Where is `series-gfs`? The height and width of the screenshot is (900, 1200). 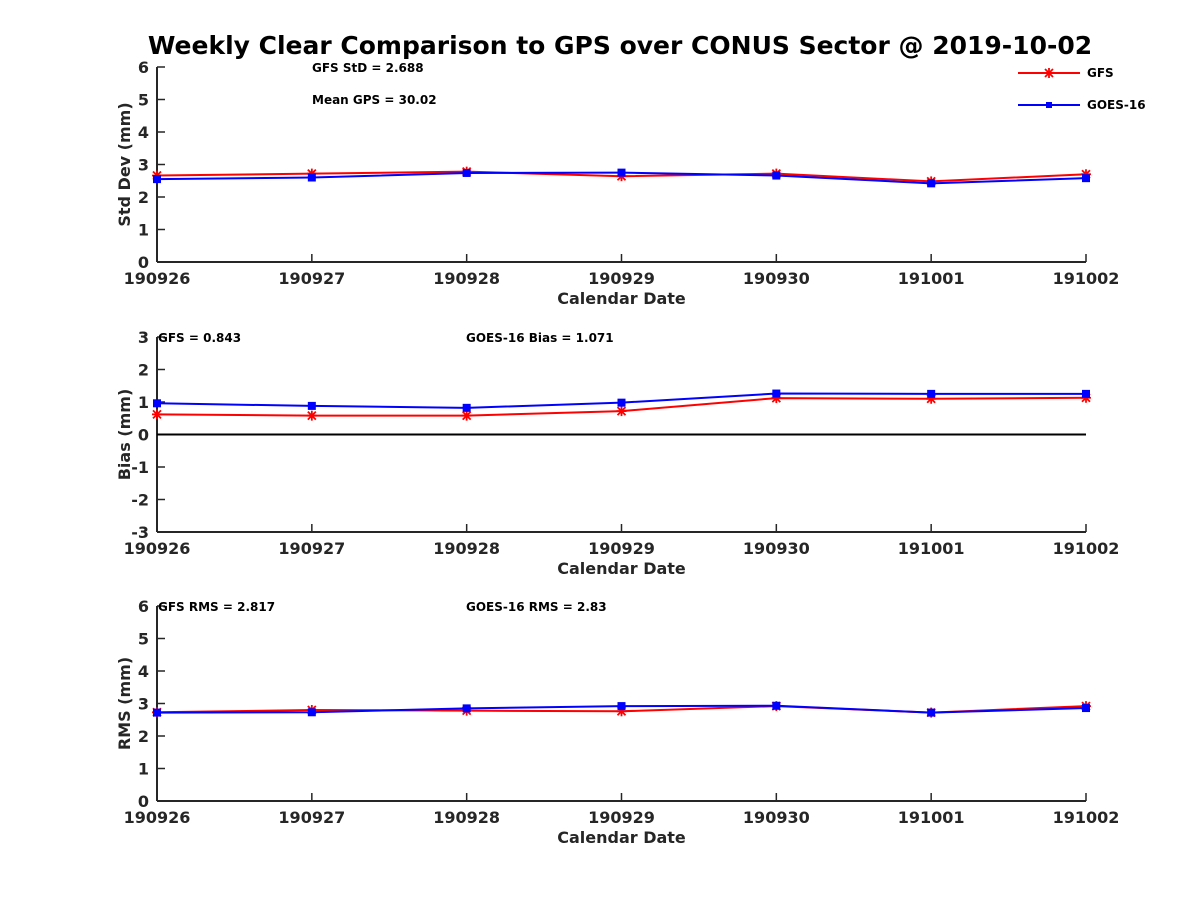
series-gfs is located at coordinates (621, 406).